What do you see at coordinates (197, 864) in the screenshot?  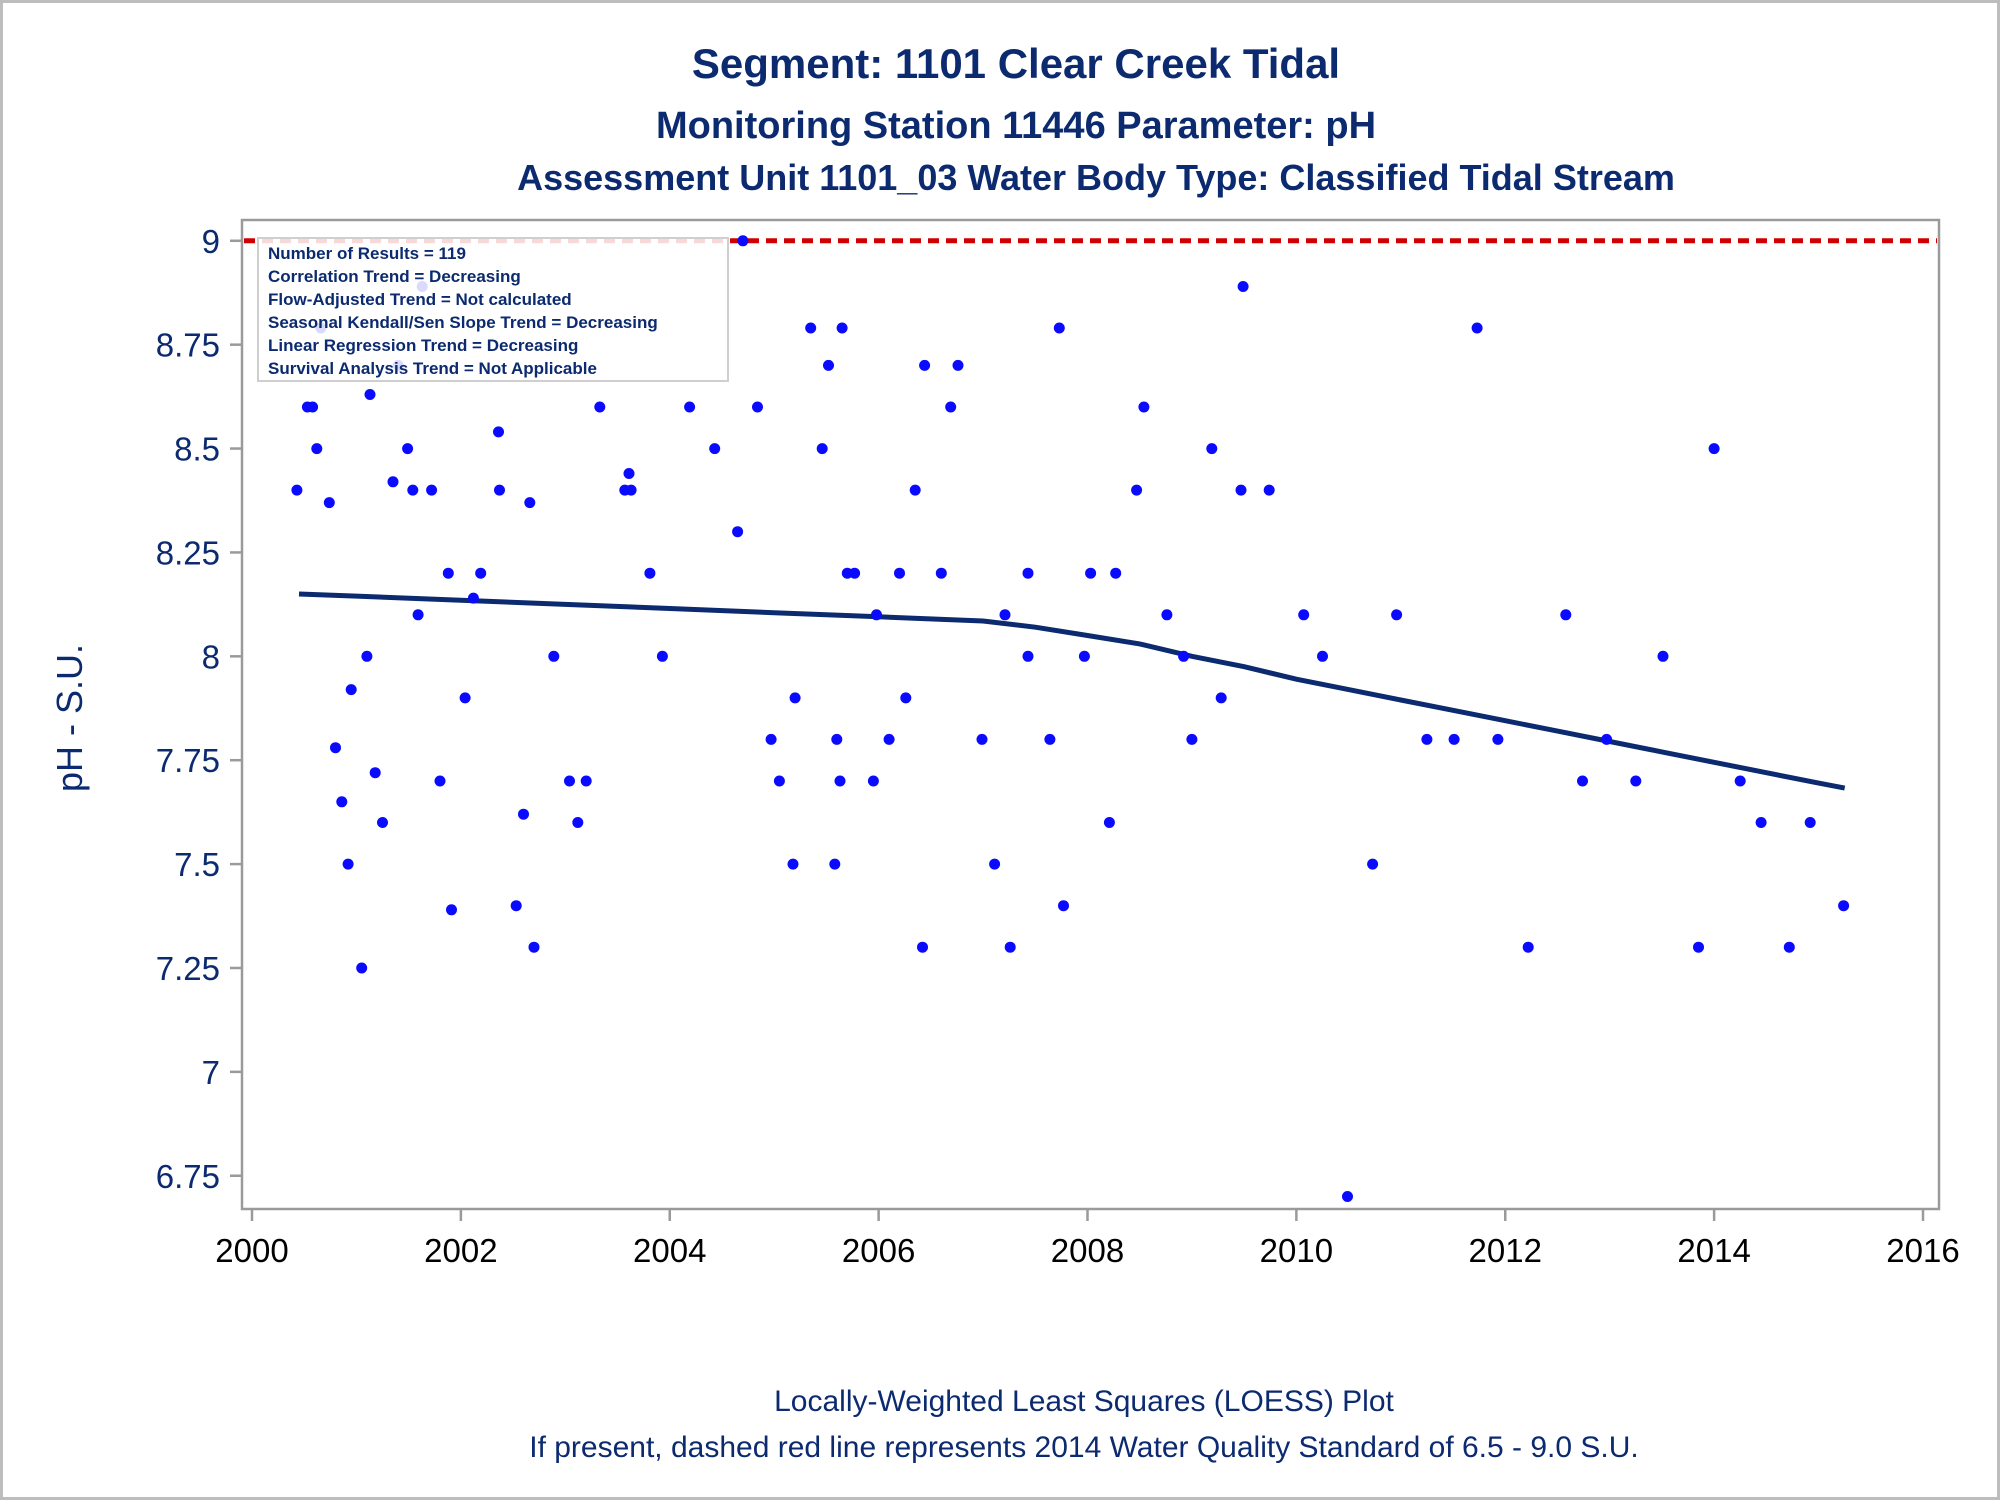 I see `y-tick-label: 7.5` at bounding box center [197, 864].